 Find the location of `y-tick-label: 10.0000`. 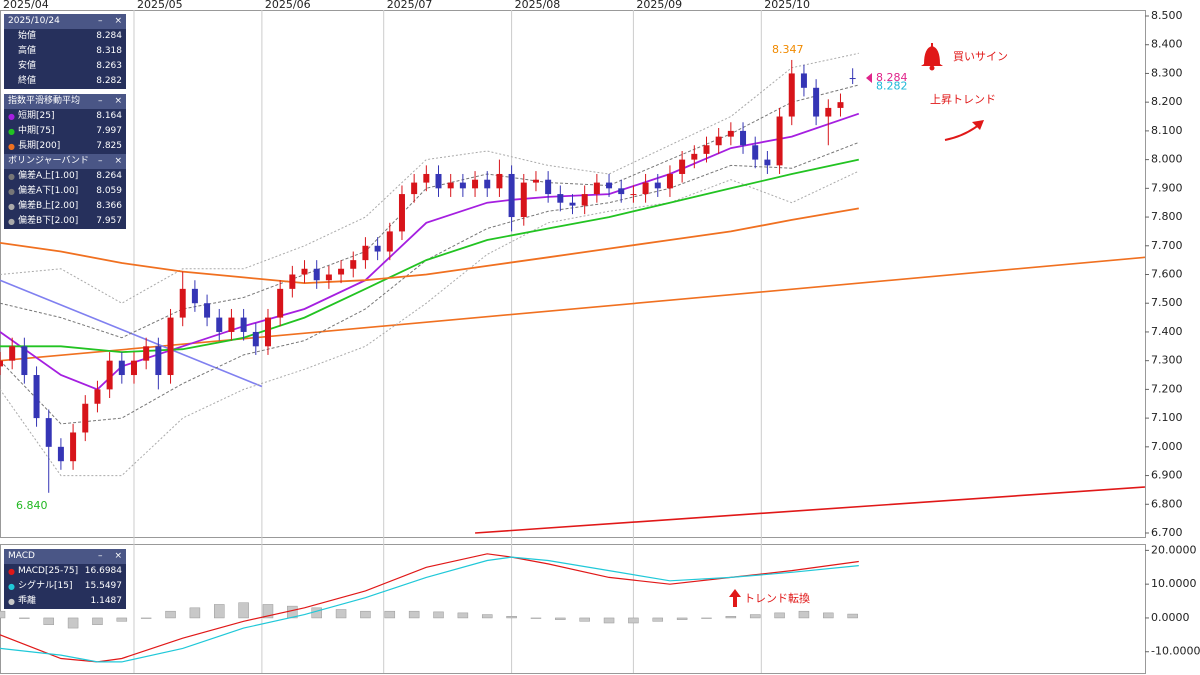

y-tick-label: 10.0000 is located at coordinates (1174, 583).